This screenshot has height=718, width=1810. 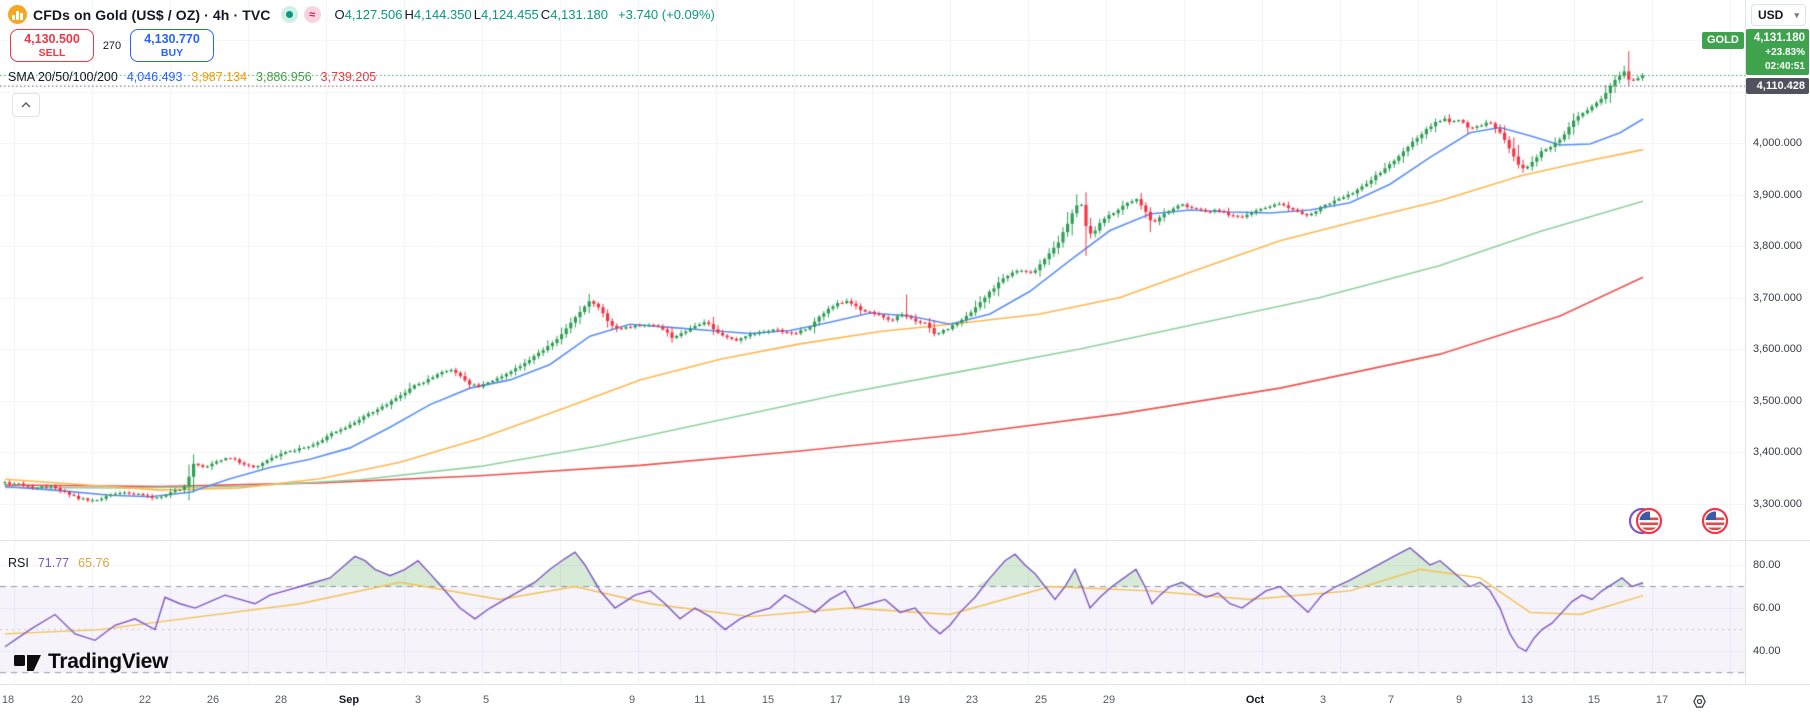 I want to click on rsi-values: 71.77 65.76, so click(x=78, y=563).